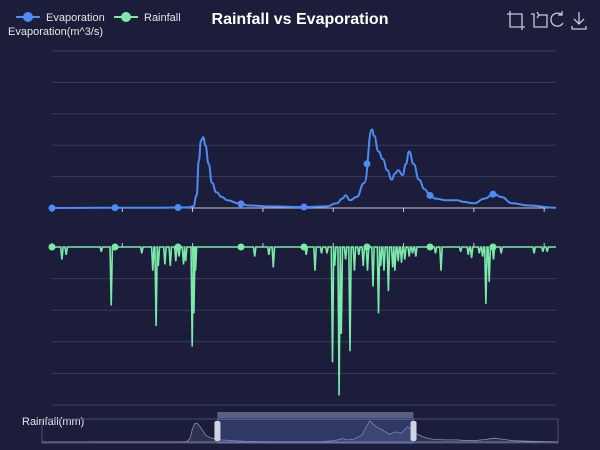 Image resolution: width=600 pixels, height=450 pixels. I want to click on legend-label-rainfall: Rainfall, so click(162, 18).